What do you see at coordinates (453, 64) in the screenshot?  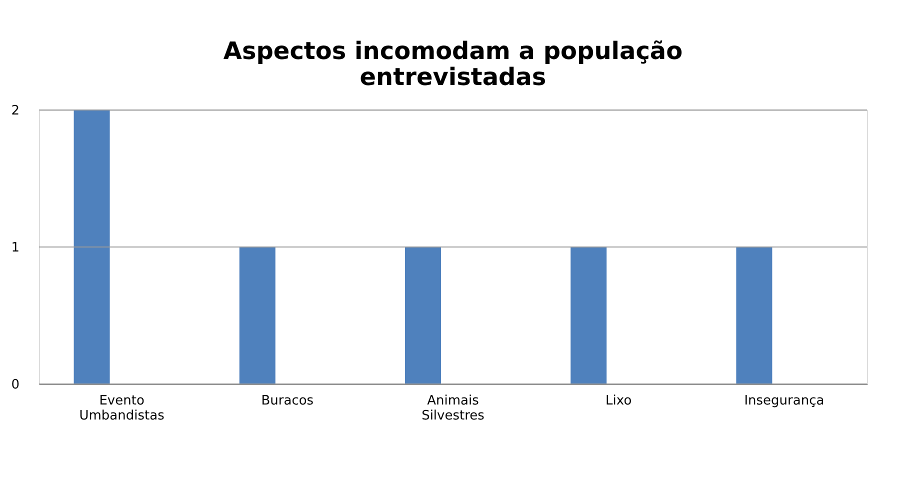 I see `chart-title: Aspectos incomodam a população entrevistadas` at bounding box center [453, 64].